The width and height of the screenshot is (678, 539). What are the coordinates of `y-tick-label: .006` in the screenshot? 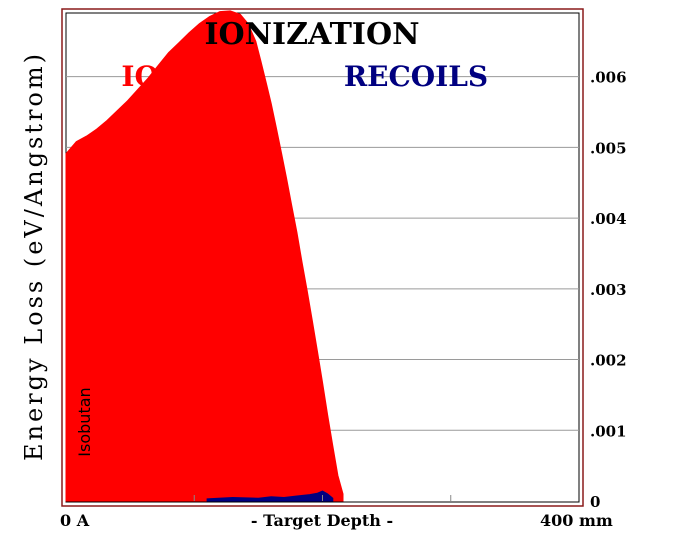 It's located at (608, 78).